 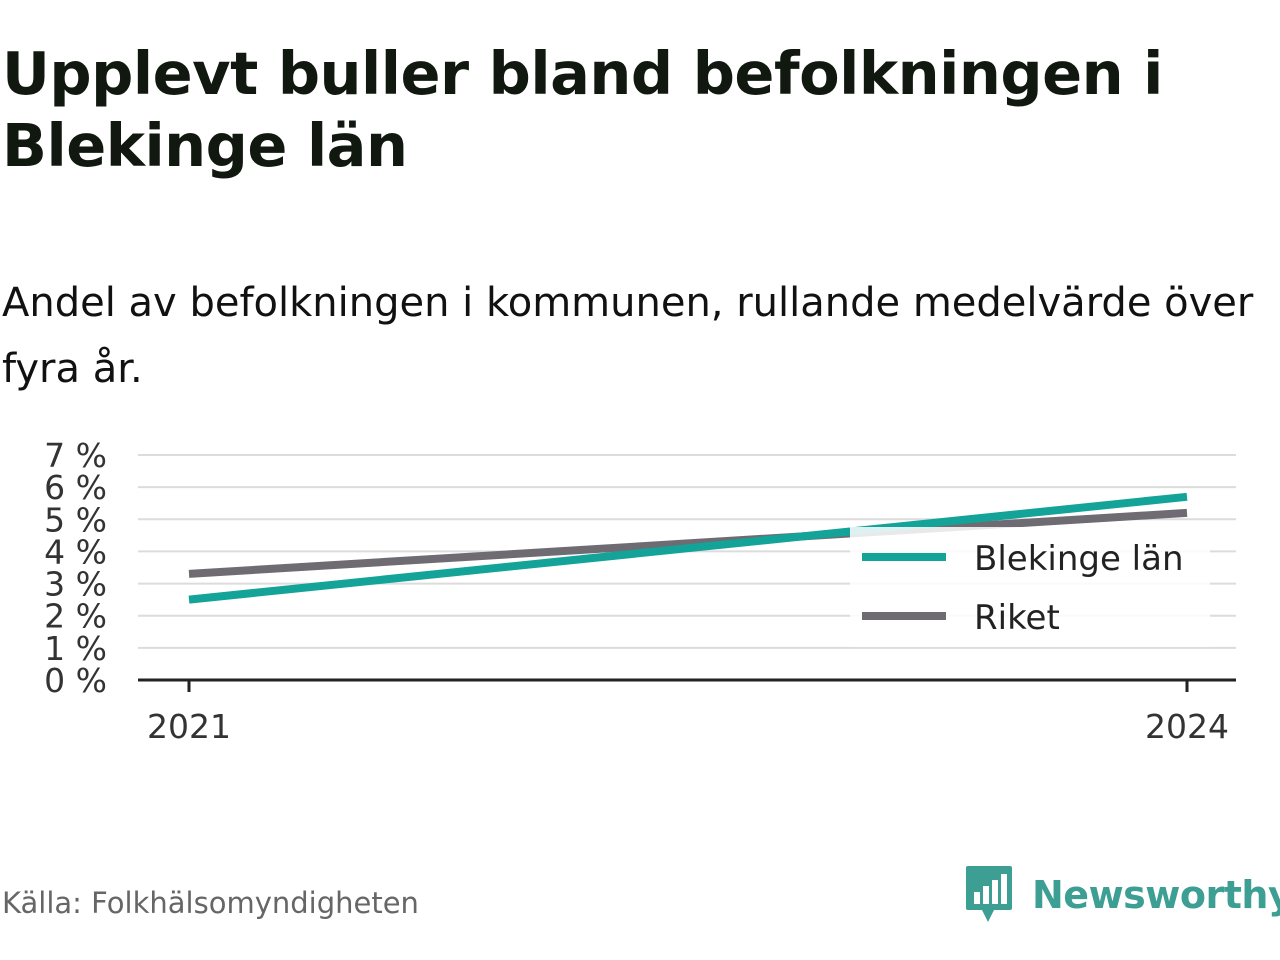 I want to click on series-line-riket, so click(x=688, y=543).